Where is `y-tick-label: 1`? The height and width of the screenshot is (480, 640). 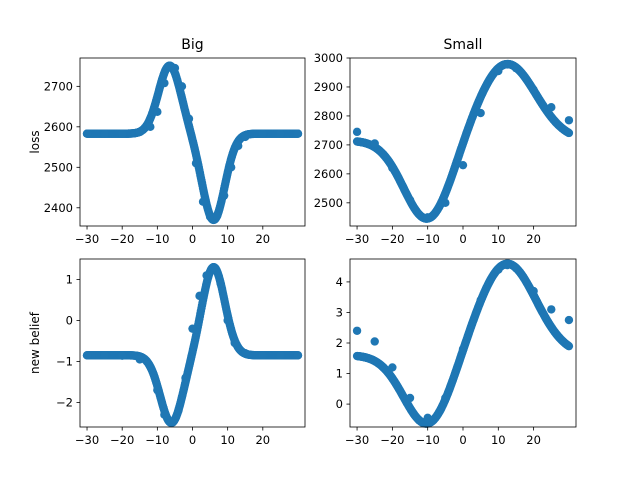 y-tick-label: 1 is located at coordinates (69, 279).